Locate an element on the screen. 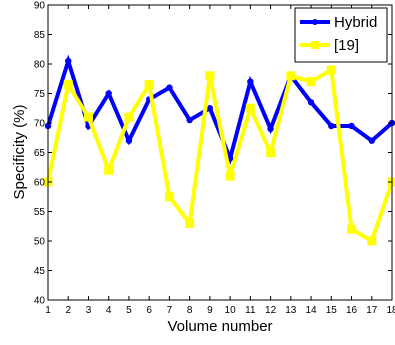 The image size is (395, 345). legend-marker-hybrid is located at coordinates (315, 22).